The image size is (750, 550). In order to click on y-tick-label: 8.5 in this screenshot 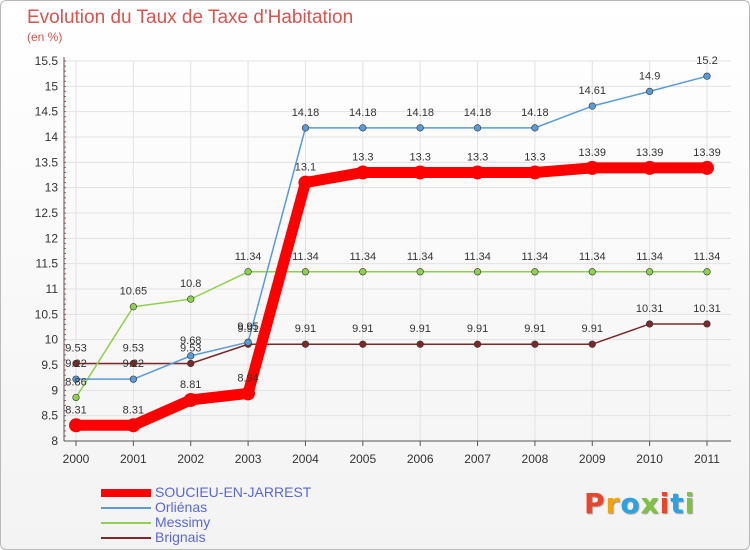, I will do `click(49, 416)`.